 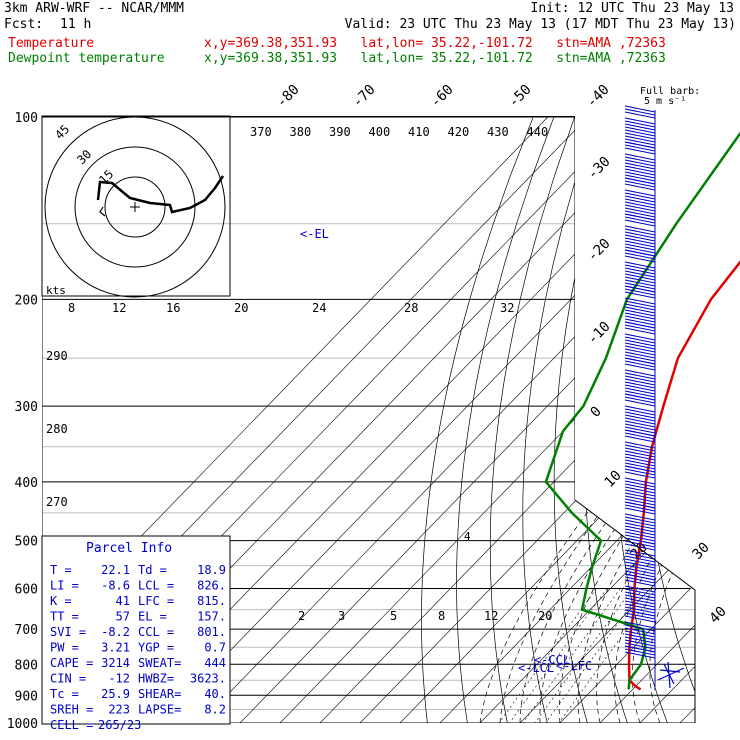 What do you see at coordinates (159, 710) in the screenshot?
I see `parcel-label: LAPSE=` at bounding box center [159, 710].